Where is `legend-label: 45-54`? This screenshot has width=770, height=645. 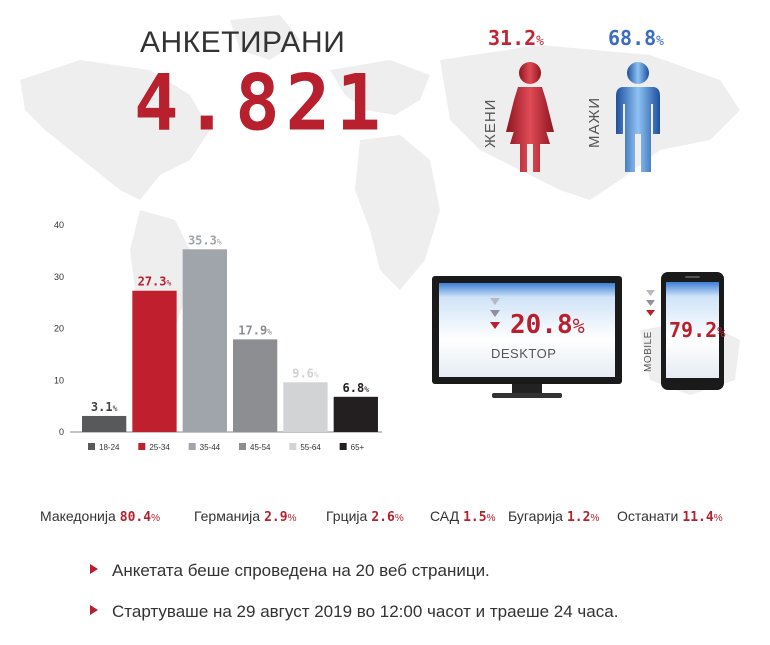 legend-label: 45-54 is located at coordinates (260, 447).